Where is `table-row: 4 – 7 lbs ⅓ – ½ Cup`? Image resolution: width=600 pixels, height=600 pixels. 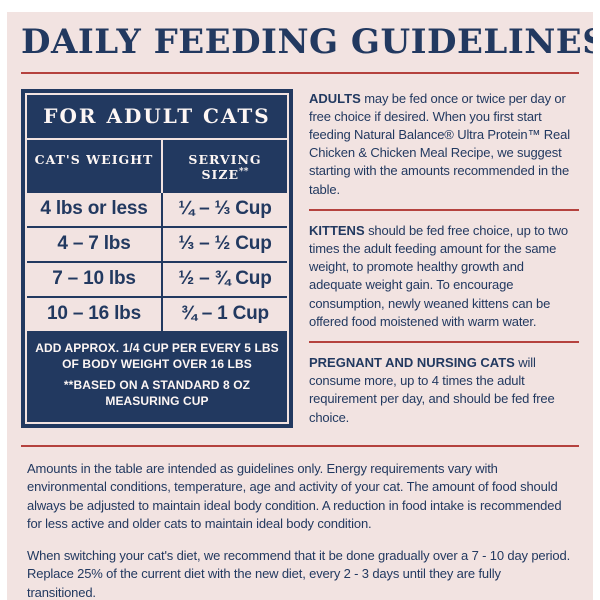
table-row: 4 – 7 lbs ⅓ – ½ Cup is located at coordinates (157, 243).